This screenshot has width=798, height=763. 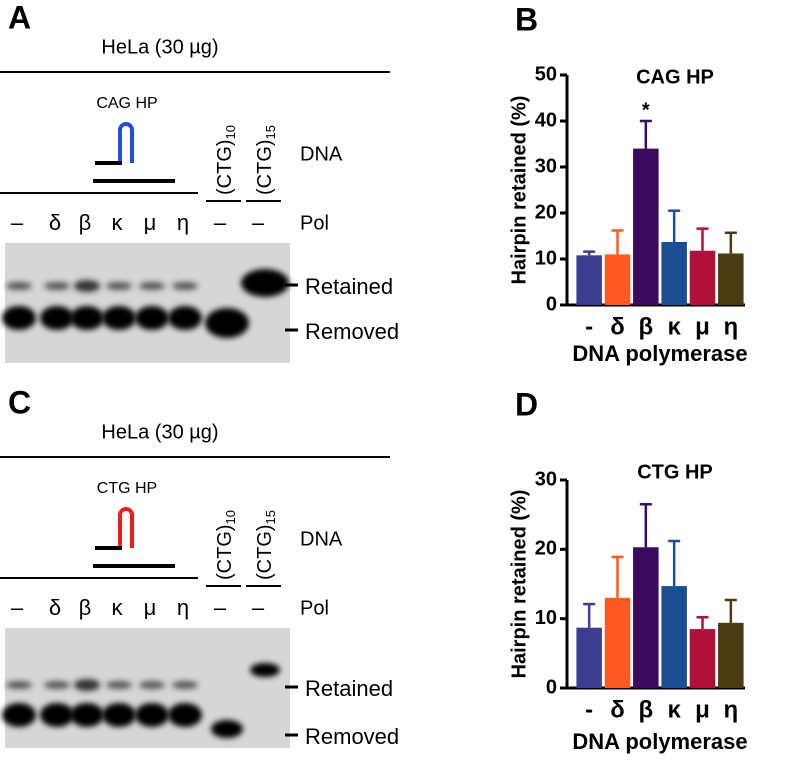 What do you see at coordinates (349, 688) in the screenshot?
I see `band-label: Retained` at bounding box center [349, 688].